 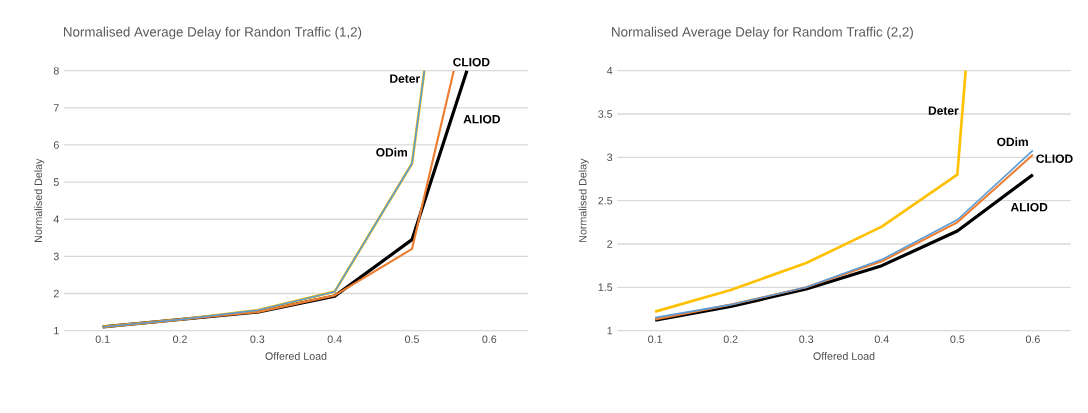 I want to click on y-tick-label: 2.5, so click(x=605, y=200).